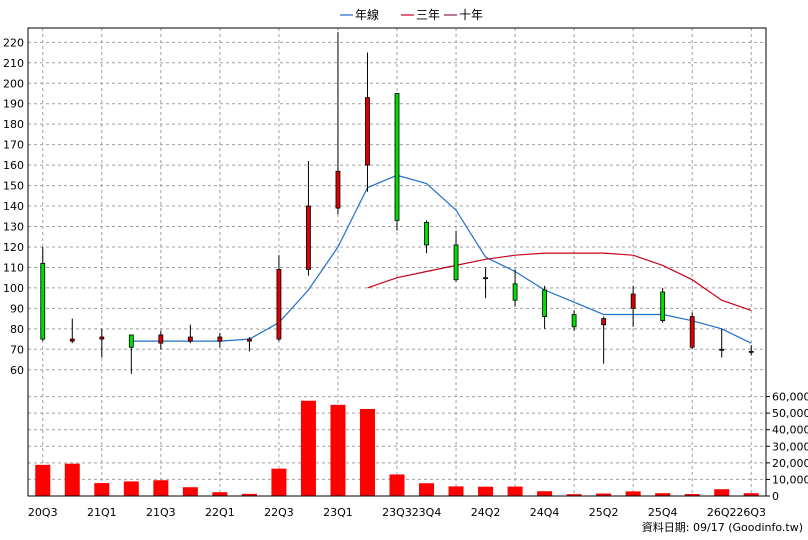 The height and width of the screenshot is (540, 808). I want to click on chart-legend: 年線 三年 十年, so click(411, 14).